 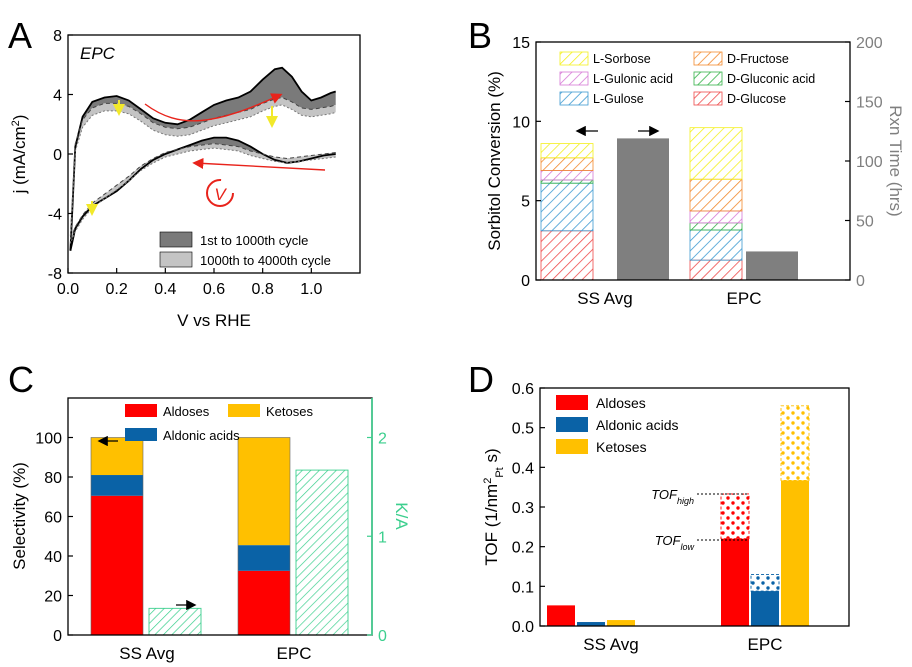 What do you see at coordinates (572, 446) in the screenshot?
I see `panel-d-legend-swatch-ketoses` at bounding box center [572, 446].